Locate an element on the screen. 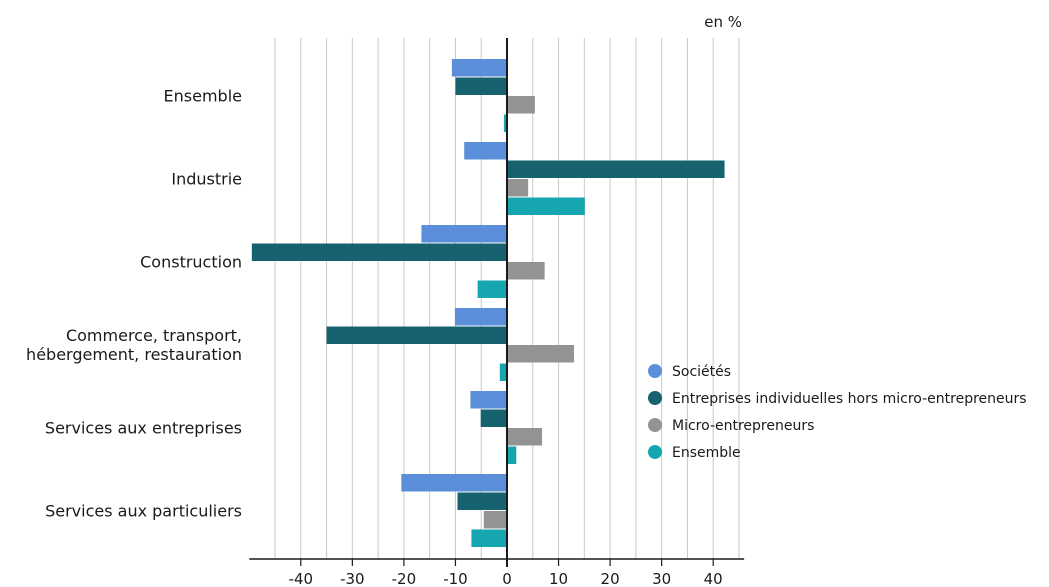  legend-label: Sociétés is located at coordinates (701, 372).